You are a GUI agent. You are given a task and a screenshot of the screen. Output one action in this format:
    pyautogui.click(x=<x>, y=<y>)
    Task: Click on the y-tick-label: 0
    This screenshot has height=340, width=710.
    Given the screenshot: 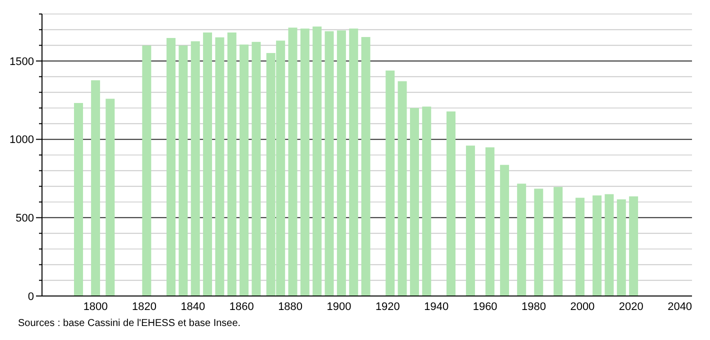 What is the action you would take?
    pyautogui.click(x=31, y=296)
    